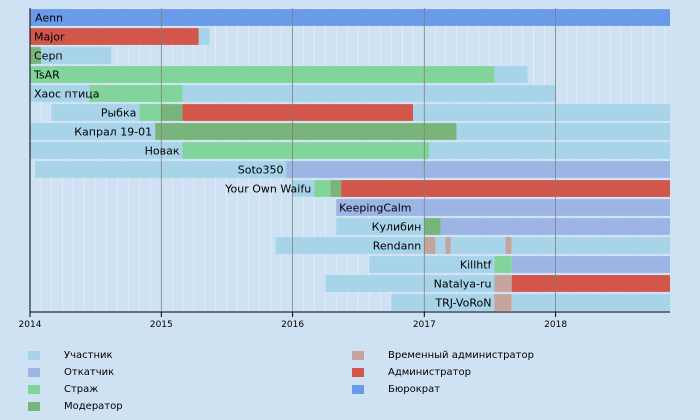 This screenshot has height=420, width=700. I want to click on legend-item-guard: Страж, so click(63, 389).